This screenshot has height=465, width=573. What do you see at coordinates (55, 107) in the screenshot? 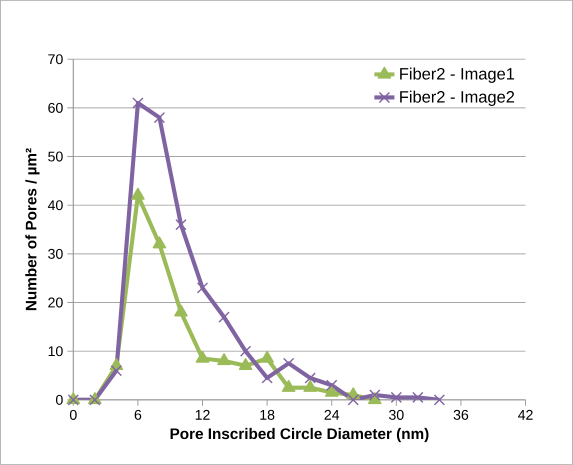
I see `y-tick-label: 60` at bounding box center [55, 107].